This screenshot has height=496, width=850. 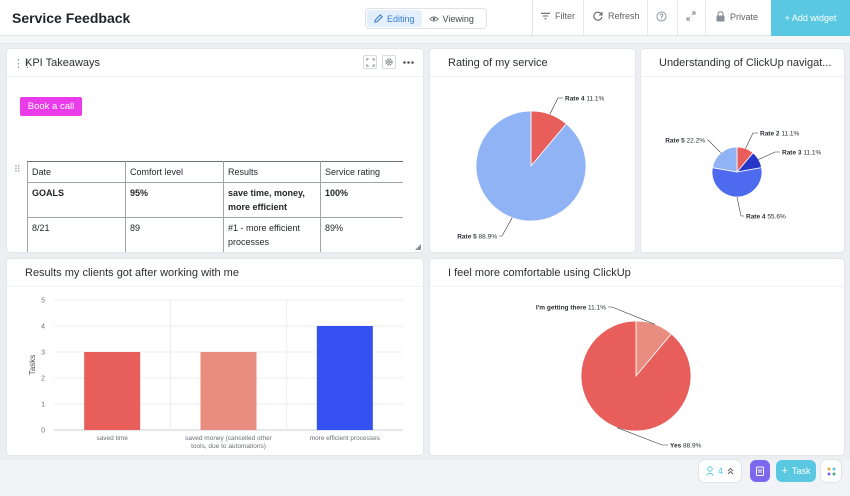 What do you see at coordinates (779, 134) in the screenshot?
I see `pie-slice-label: Rate 2 11.1%` at bounding box center [779, 134].